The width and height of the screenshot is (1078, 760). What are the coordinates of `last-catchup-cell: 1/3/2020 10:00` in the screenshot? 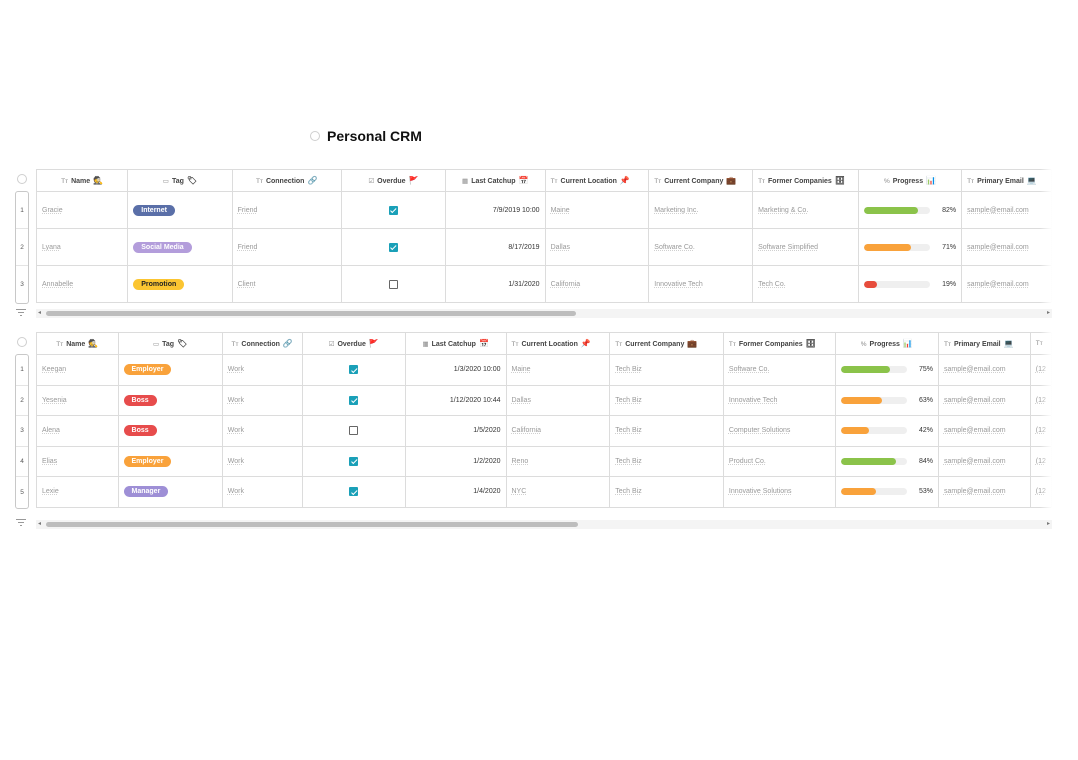 It's located at (455, 370).